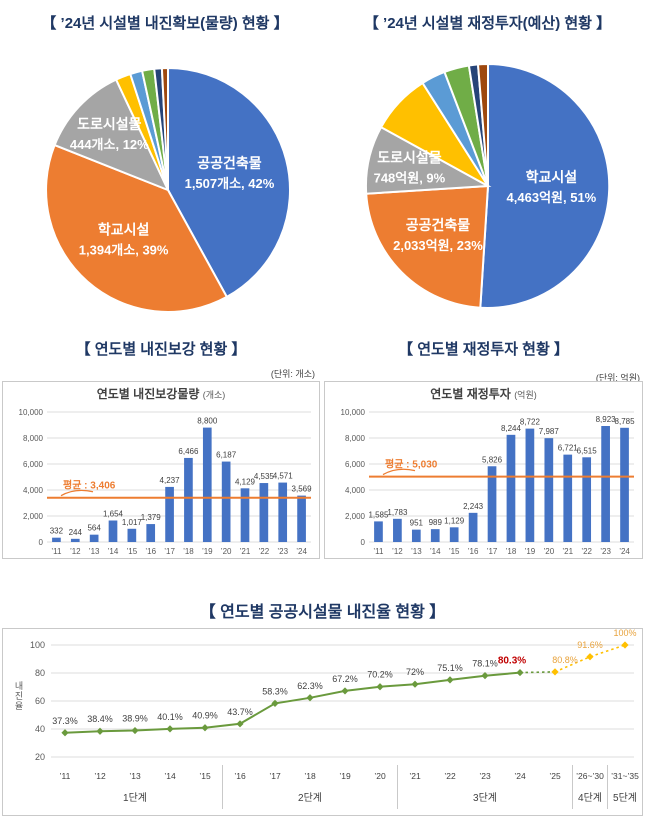 The height and width of the screenshot is (821, 645). What do you see at coordinates (625, 798) in the screenshot?
I see `svg-text: 5단계` at bounding box center [625, 798].